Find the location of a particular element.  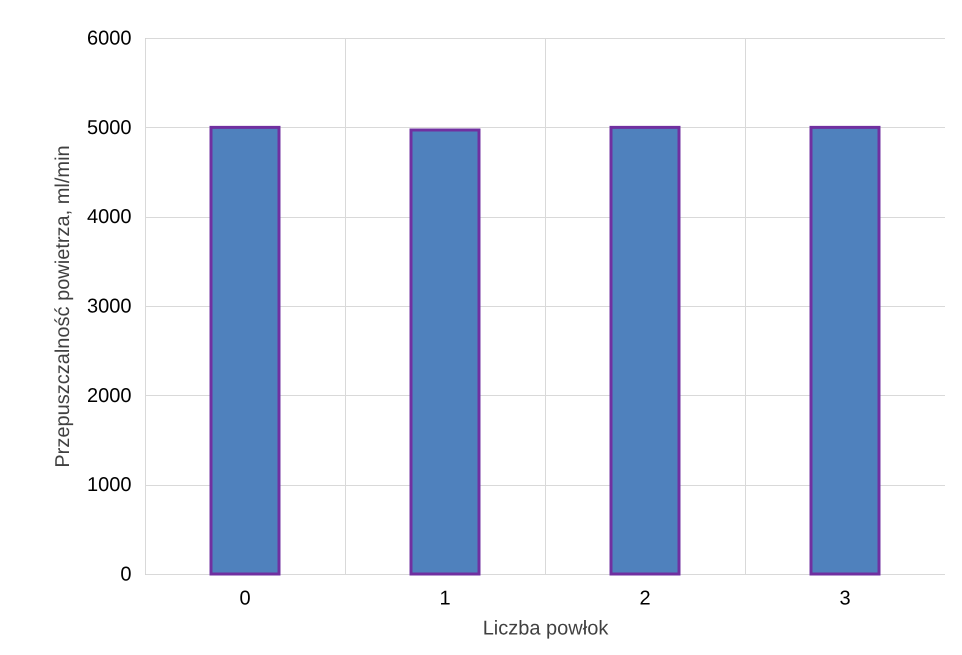

y-tick-label: 5000 is located at coordinates (109, 127).